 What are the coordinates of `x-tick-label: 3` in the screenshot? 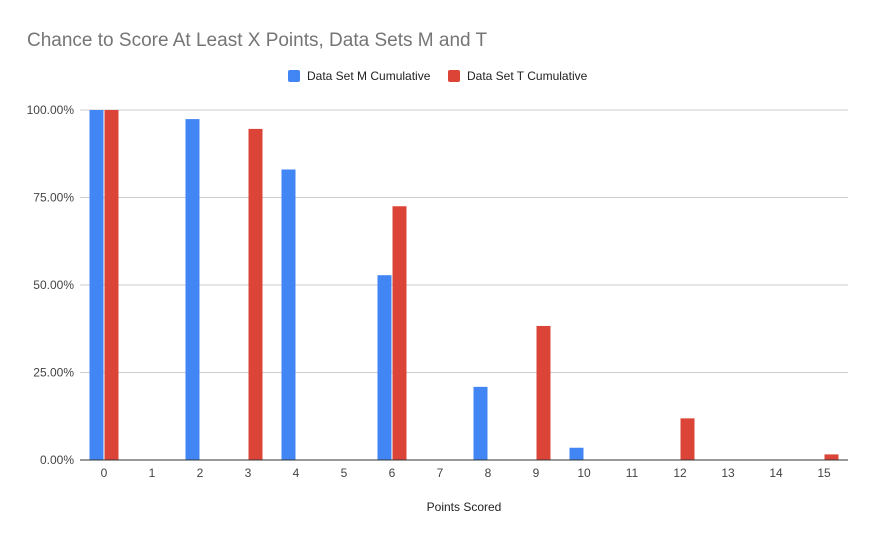 It's located at (248, 473).